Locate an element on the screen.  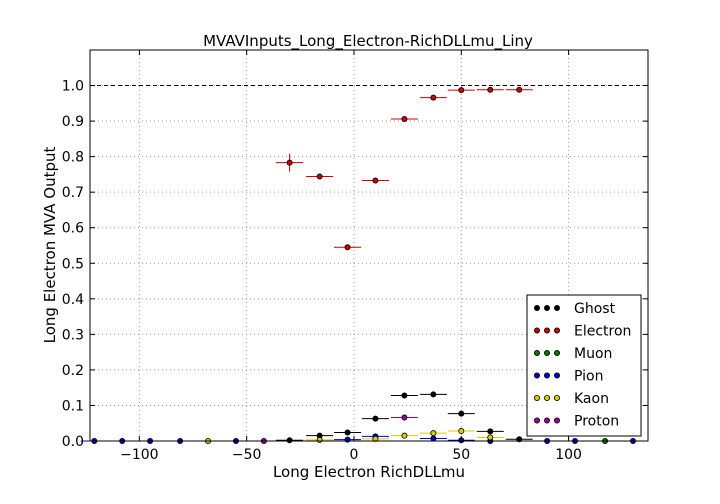
y-tick-label: 0.6 is located at coordinates (73, 229).